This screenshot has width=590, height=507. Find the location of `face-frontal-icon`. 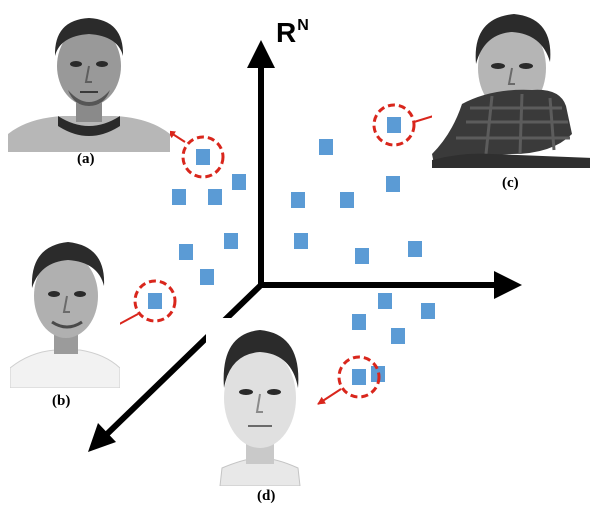

face-frontal-icon is located at coordinates (260, 402).